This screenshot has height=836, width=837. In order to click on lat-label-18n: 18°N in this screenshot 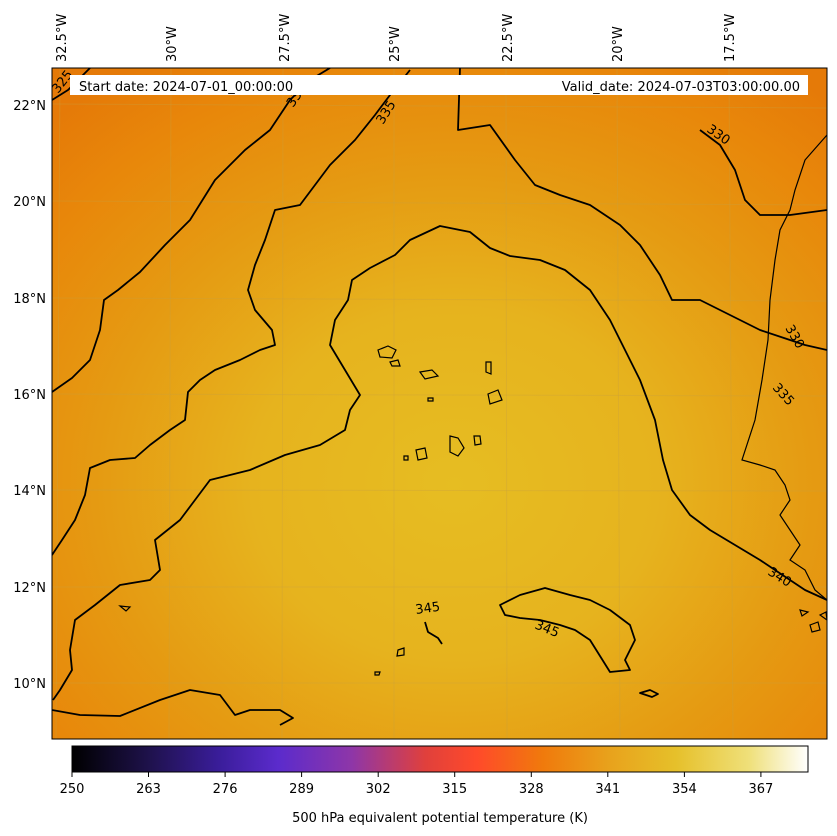, I will do `click(29, 299)`.